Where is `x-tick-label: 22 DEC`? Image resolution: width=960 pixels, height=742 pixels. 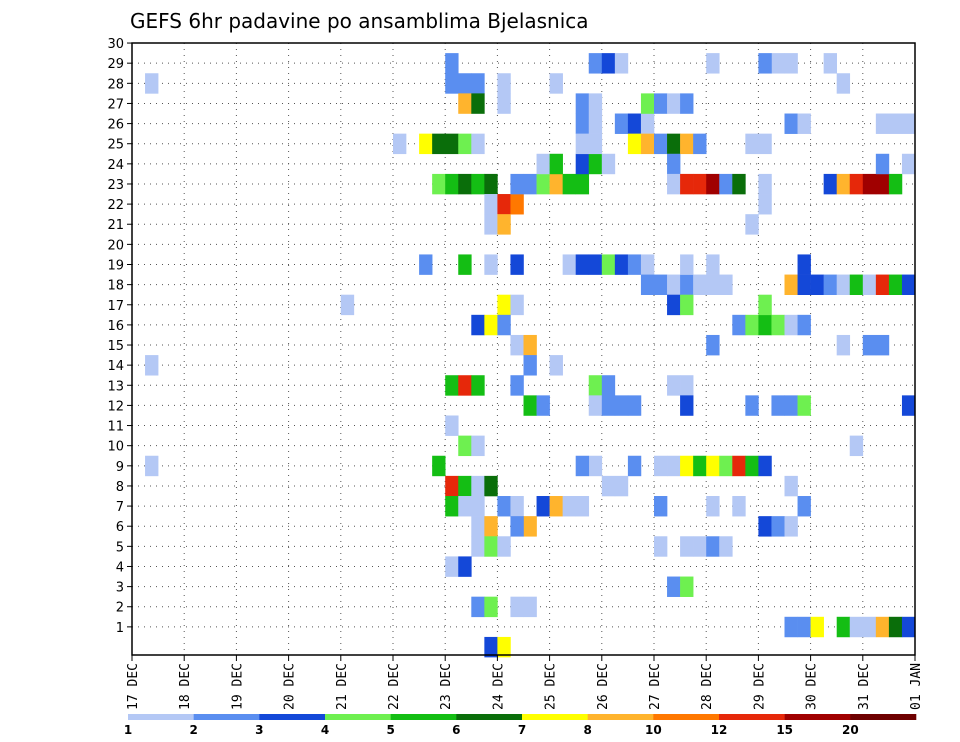 x-tick-label: 22 DEC is located at coordinates (394, 686).